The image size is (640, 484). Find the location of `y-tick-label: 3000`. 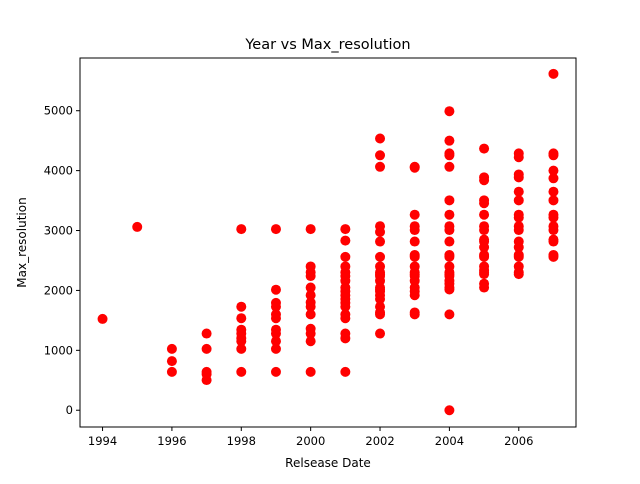

y-tick-label: 3000 is located at coordinates (58, 231).